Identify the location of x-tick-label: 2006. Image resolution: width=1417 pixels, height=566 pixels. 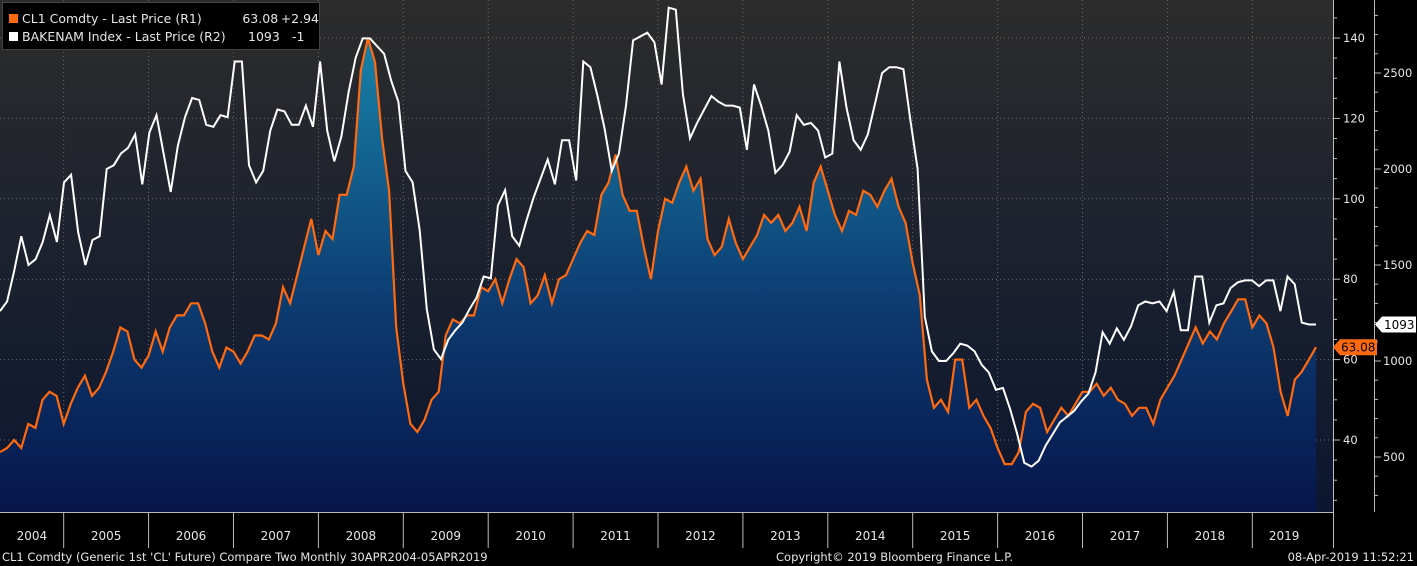
(191, 536).